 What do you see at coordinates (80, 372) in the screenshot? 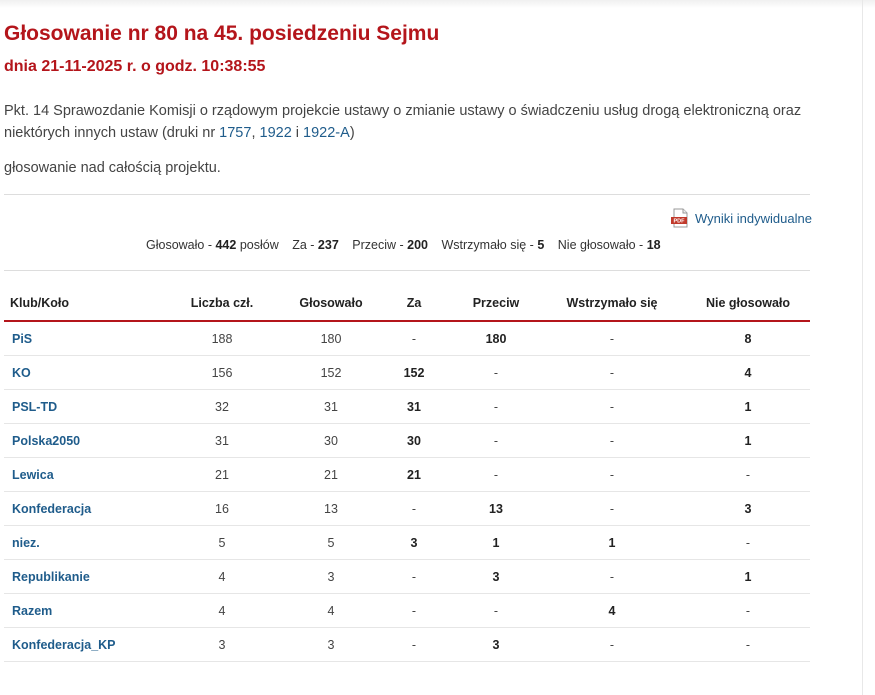
I see `club-cell: KO` at bounding box center [80, 372].